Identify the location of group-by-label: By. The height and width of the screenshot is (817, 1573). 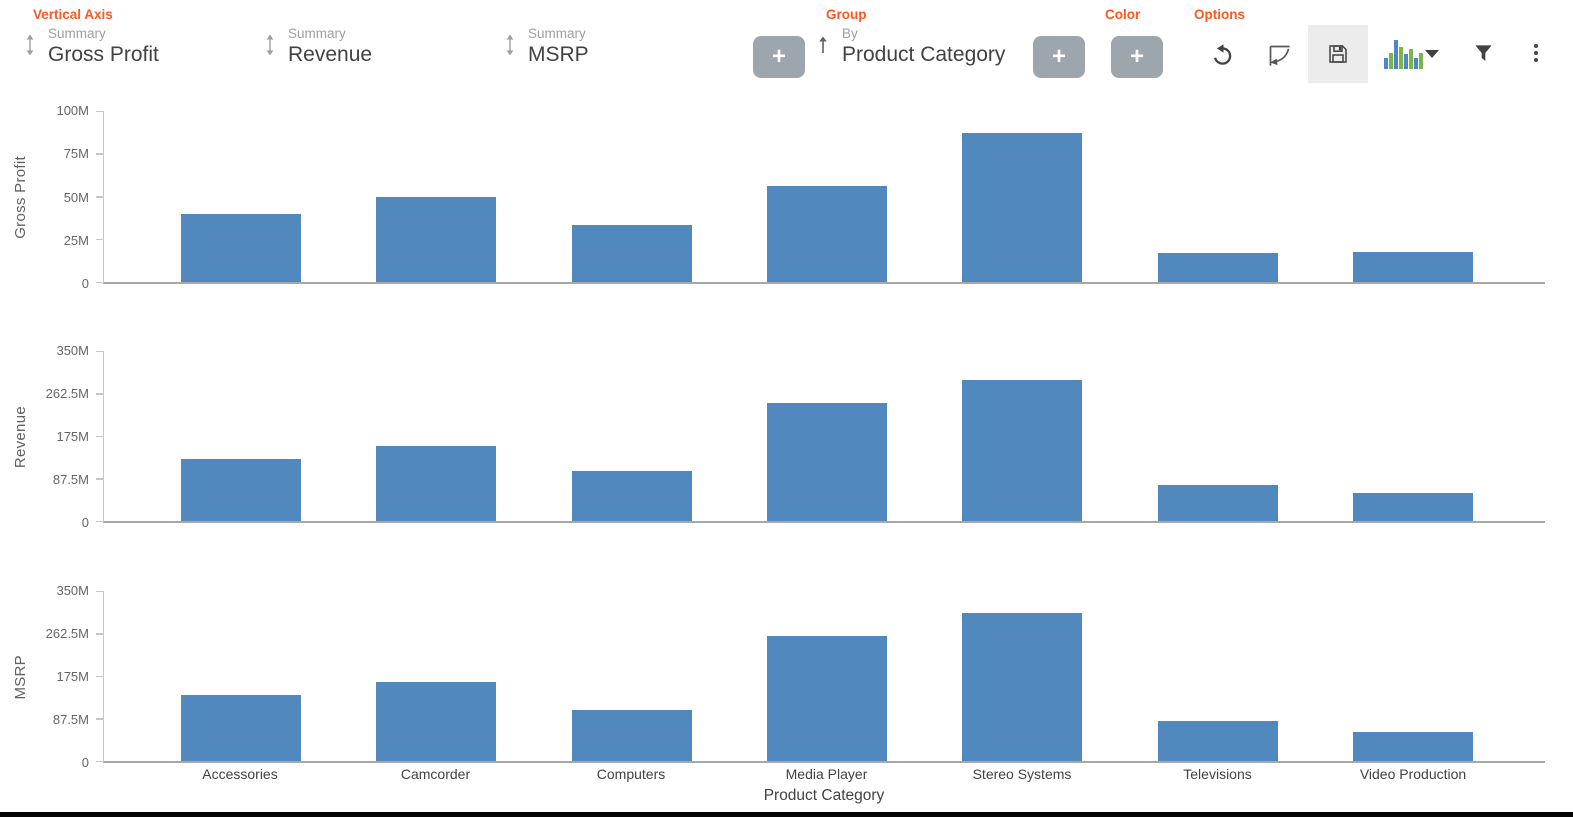
(850, 33).